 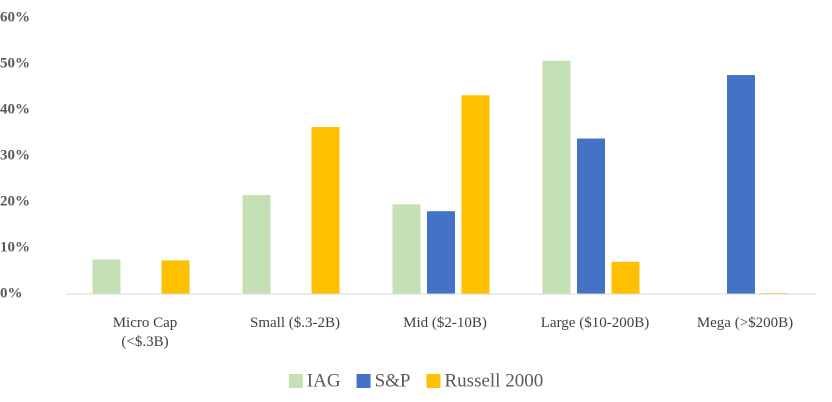 I want to click on x-tick-label: Large ($10-200B), so click(x=595, y=323).